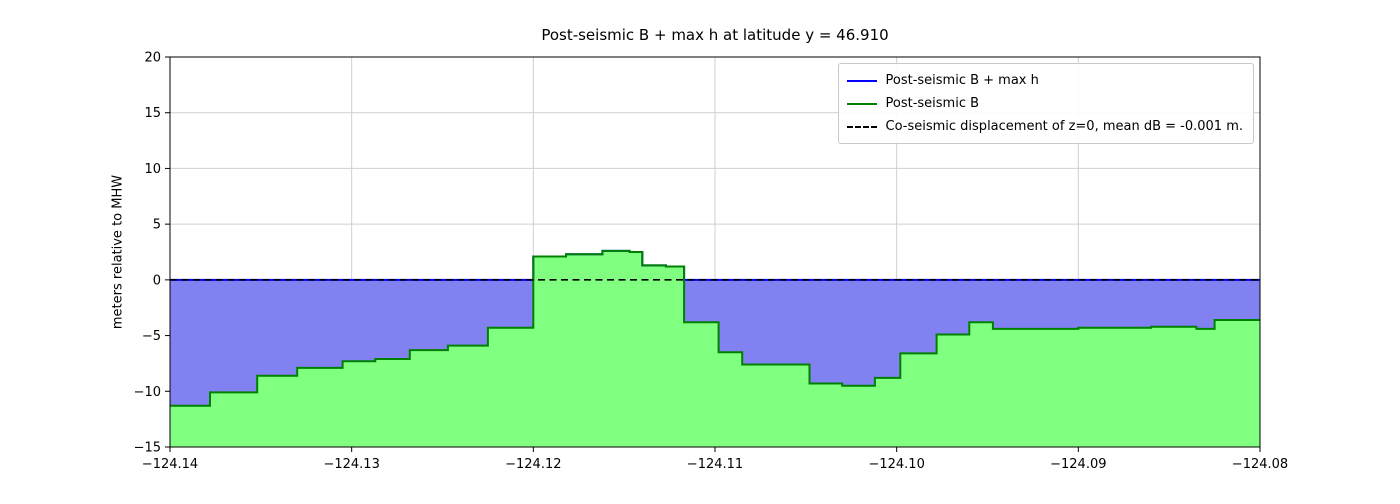 The image size is (1400, 504). Describe the element at coordinates (151, 336) in the screenshot. I see `svg-text: −5` at that location.